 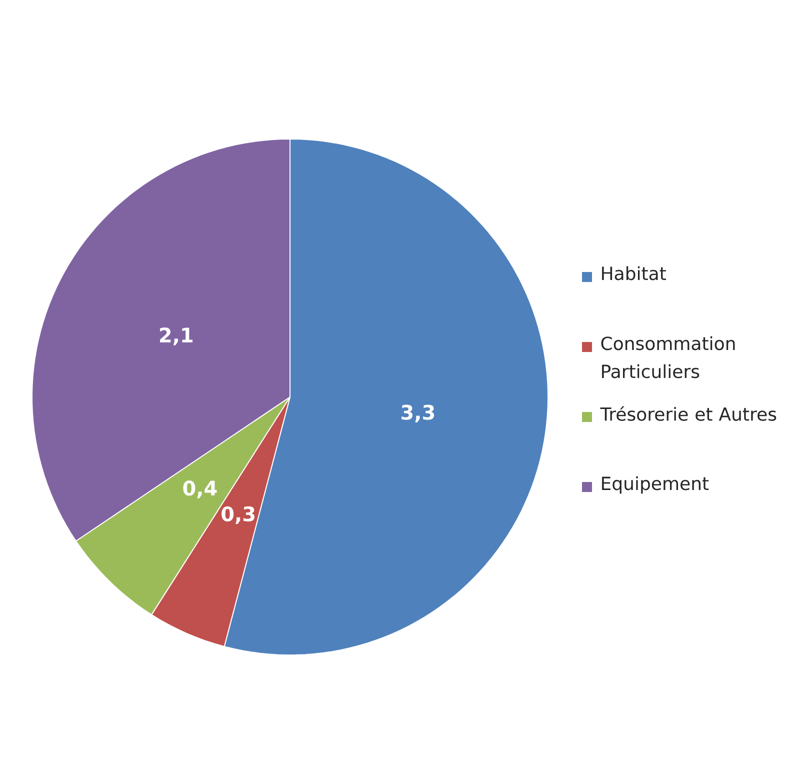 What do you see at coordinates (668, 357) in the screenshot?
I see `legend-label: Consommation Particuliers` at bounding box center [668, 357].